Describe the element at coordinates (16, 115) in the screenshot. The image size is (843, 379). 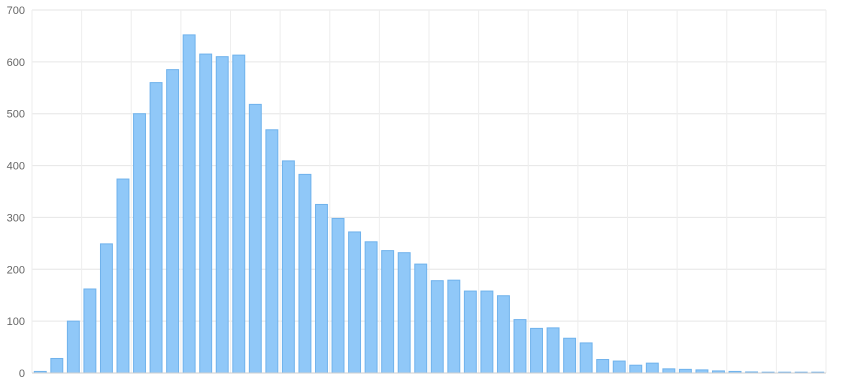
I see `y-tick-label: 500` at that location.